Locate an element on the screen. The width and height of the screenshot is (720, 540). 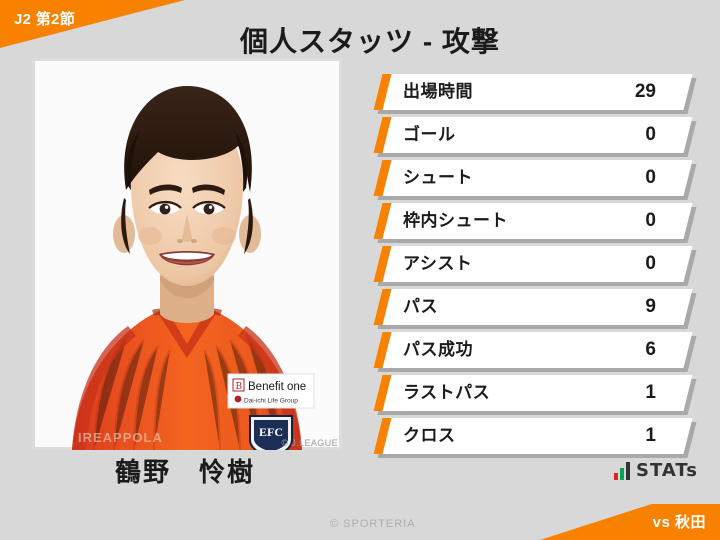
stat-value: 6 is located at coordinates (650, 349).